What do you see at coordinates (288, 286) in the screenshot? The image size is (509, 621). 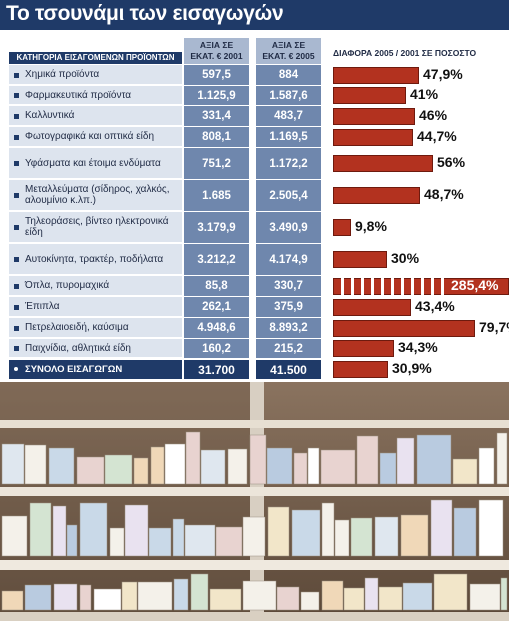 I see `value-2005: 330,7` at bounding box center [288, 286].